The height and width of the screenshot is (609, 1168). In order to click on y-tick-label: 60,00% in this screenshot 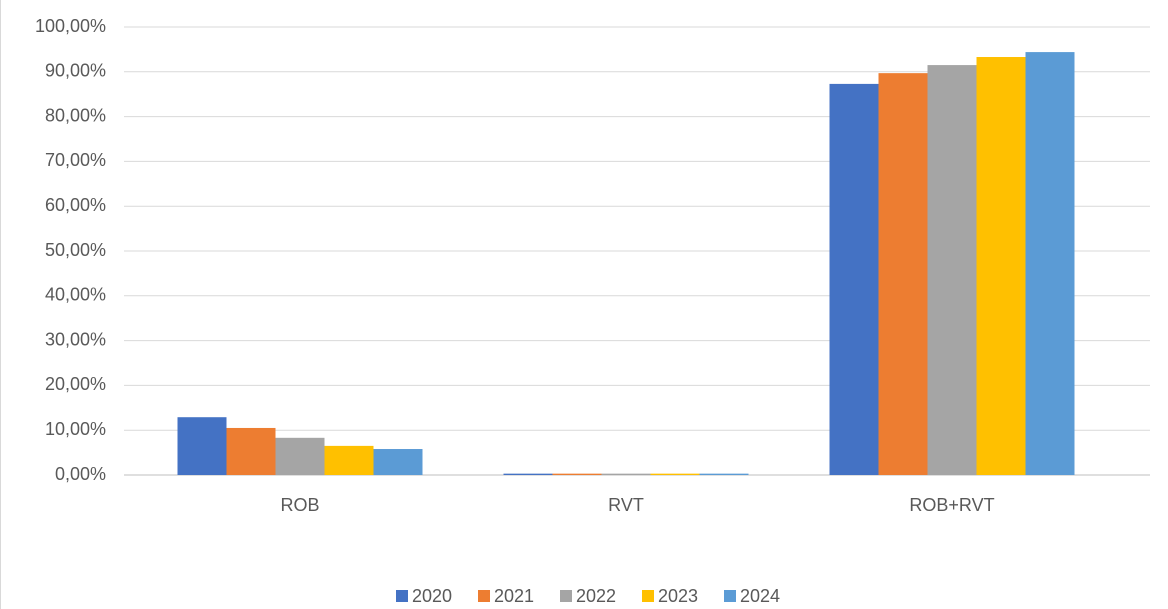, I will do `click(75, 205)`.